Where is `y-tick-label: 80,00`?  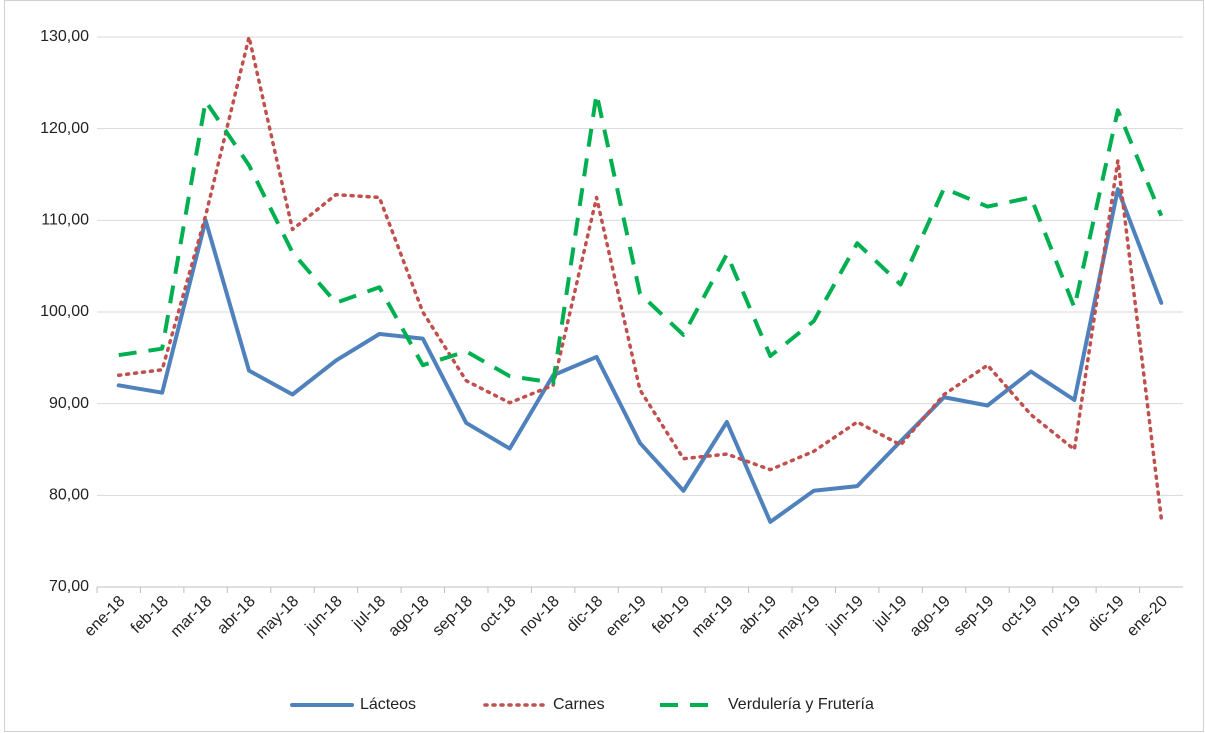
y-tick-label: 80,00 is located at coordinates (69, 495).